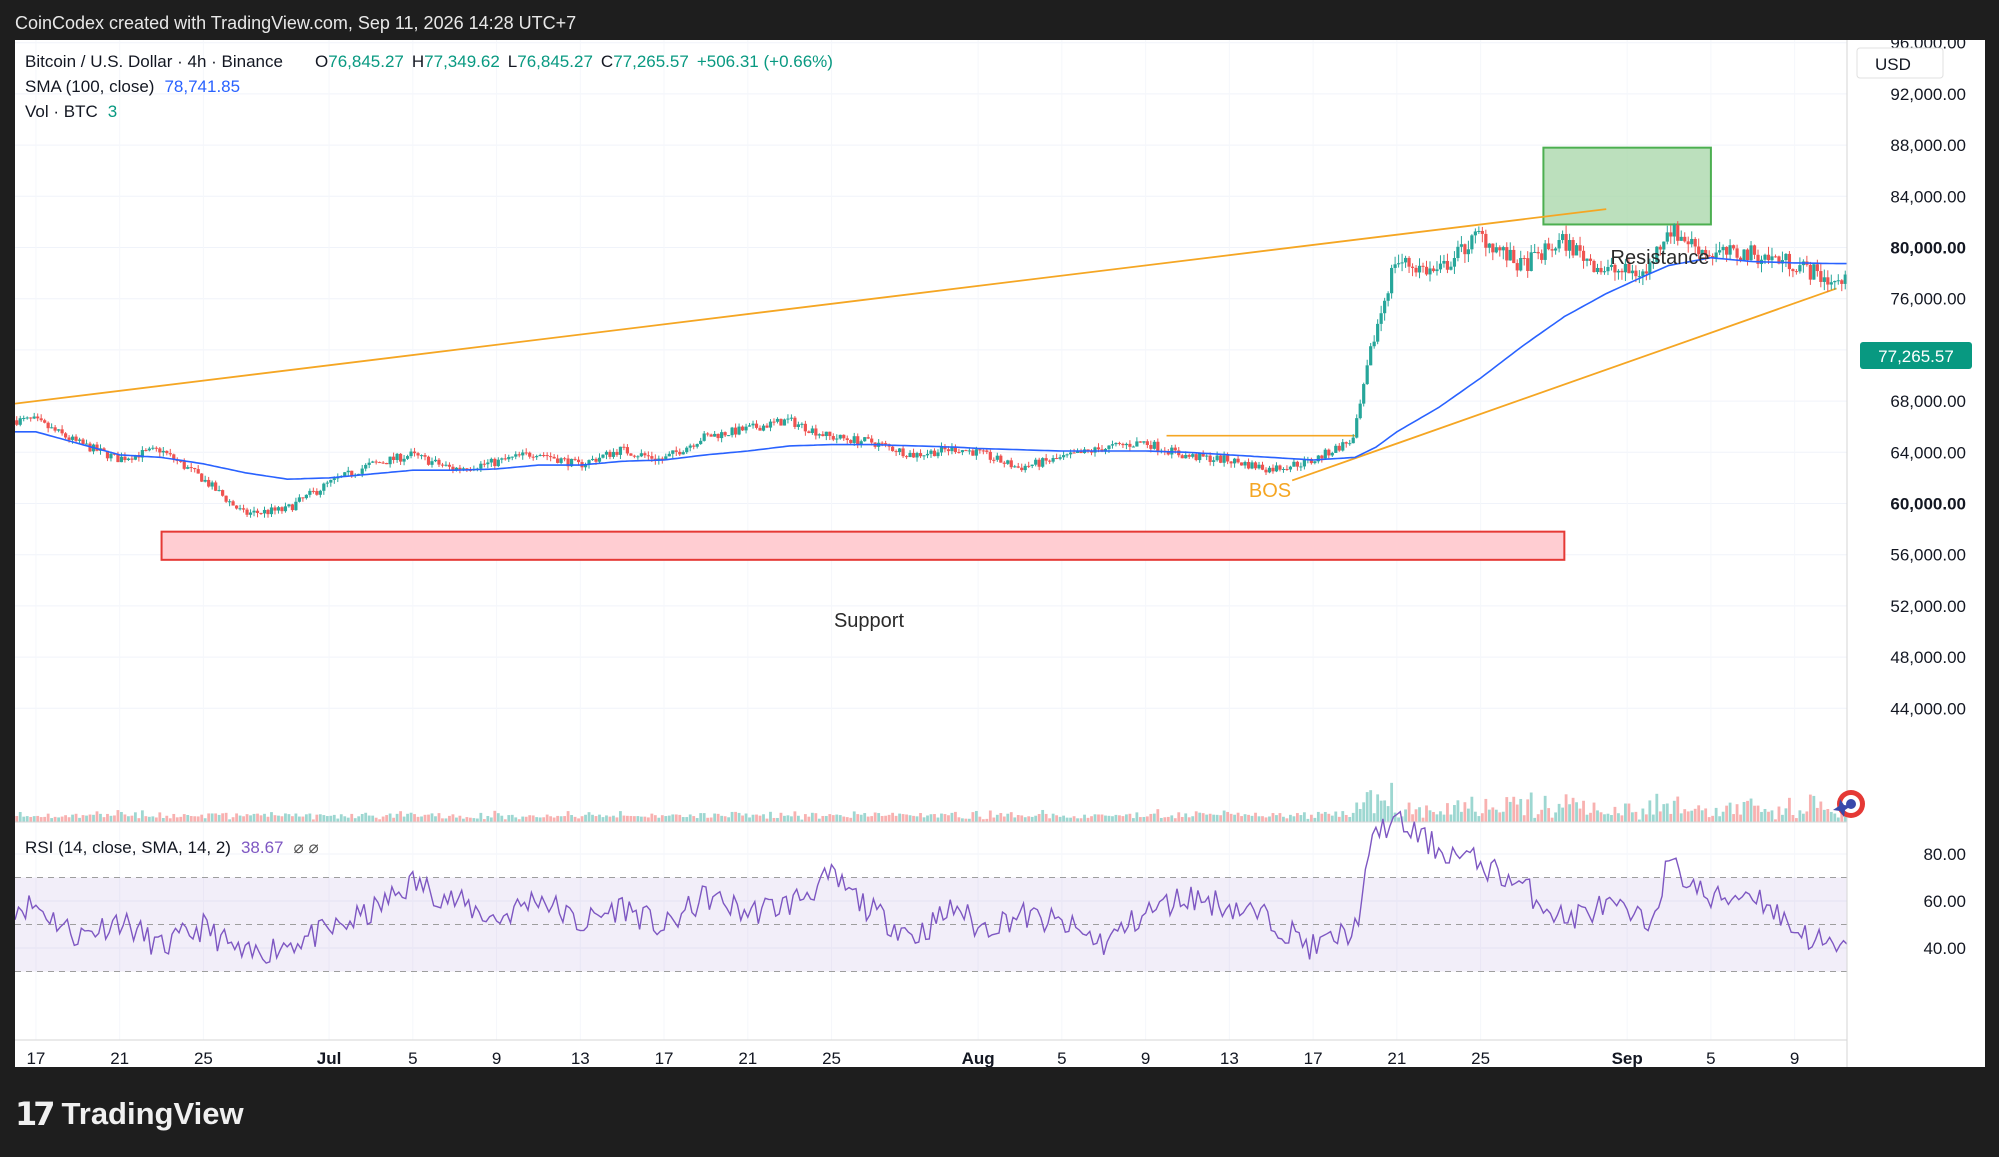 The image size is (1999, 1157). I want to click on price-tick-label: 60,000.00, so click(1928, 504).